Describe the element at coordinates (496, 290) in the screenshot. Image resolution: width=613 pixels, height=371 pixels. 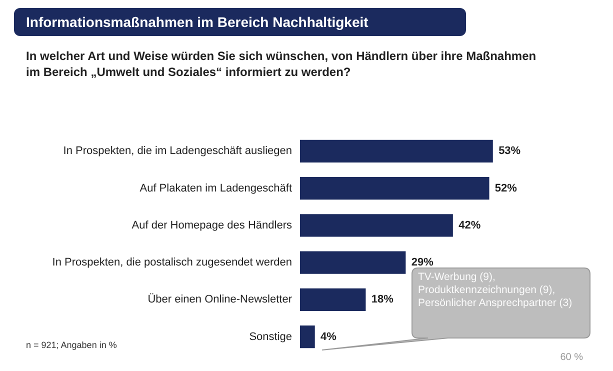
I see `annotation: TV-Werbung (9), Produktkennzeichnungen (9), Persönlicher Ansprechpartner (3)` at that location.